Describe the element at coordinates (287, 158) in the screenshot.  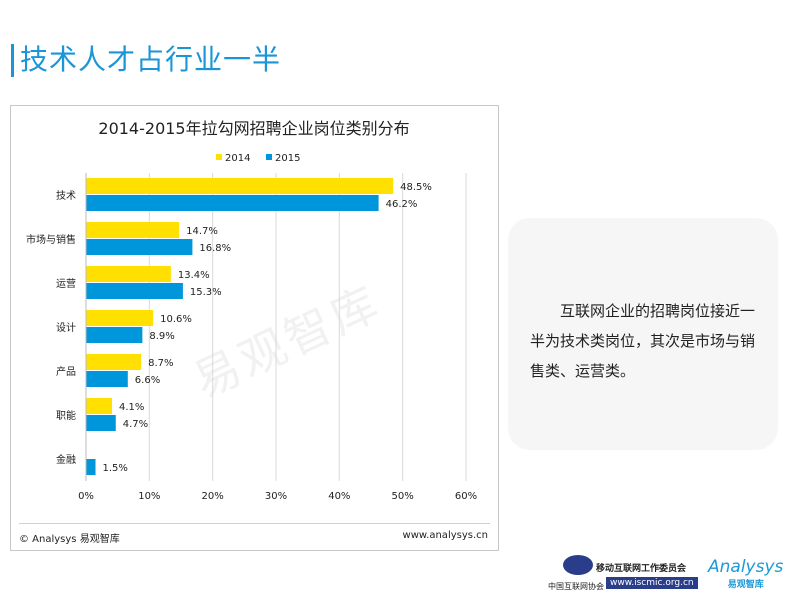
I see `legend-label: 2015` at that location.